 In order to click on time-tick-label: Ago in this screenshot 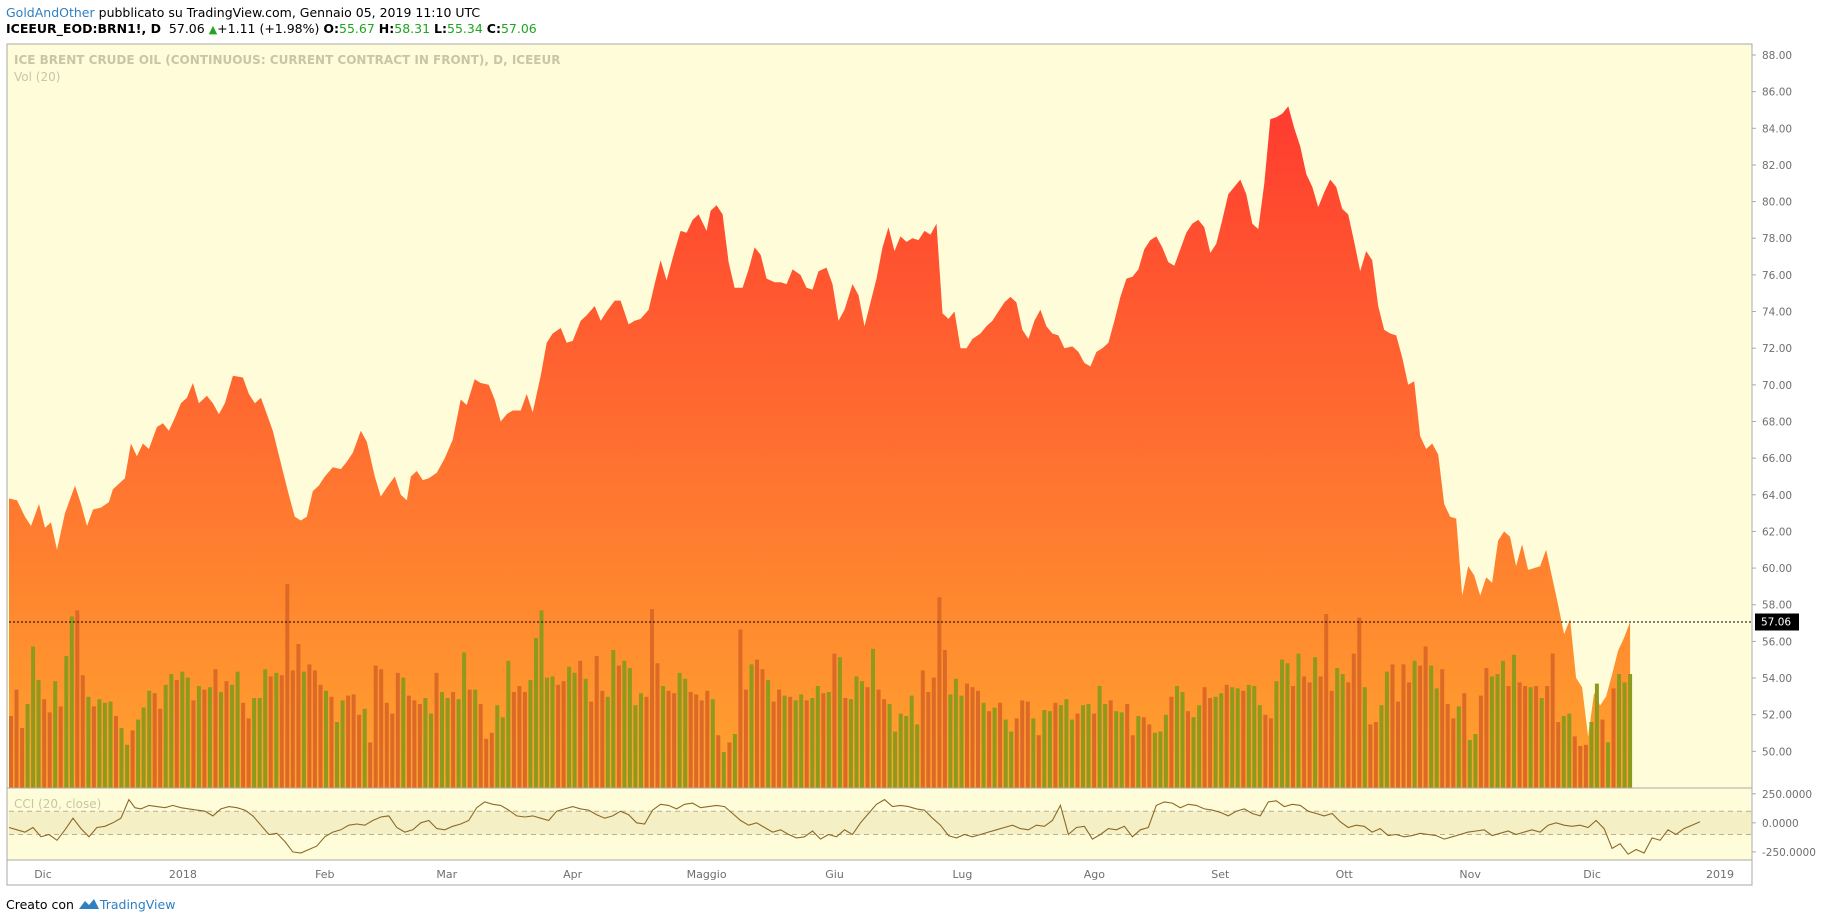, I will do `click(1095, 874)`.